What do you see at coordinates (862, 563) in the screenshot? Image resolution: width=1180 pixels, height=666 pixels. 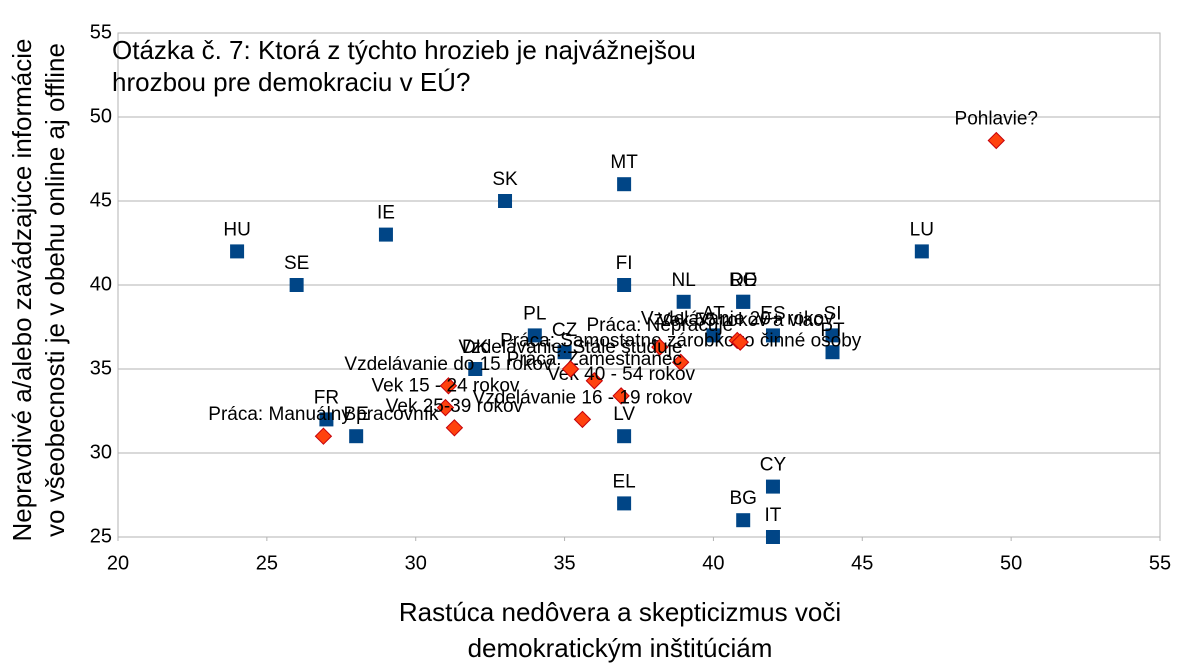 I see `x-tick-label: 45` at bounding box center [862, 563].